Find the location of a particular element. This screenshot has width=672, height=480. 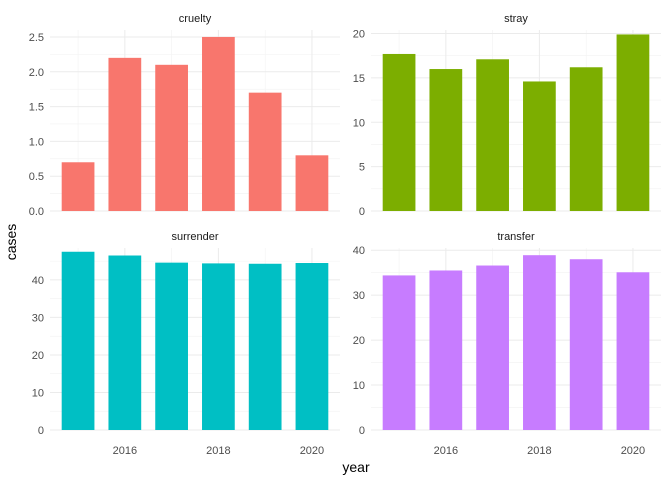

bar-transfer-2019 is located at coordinates (586, 344).